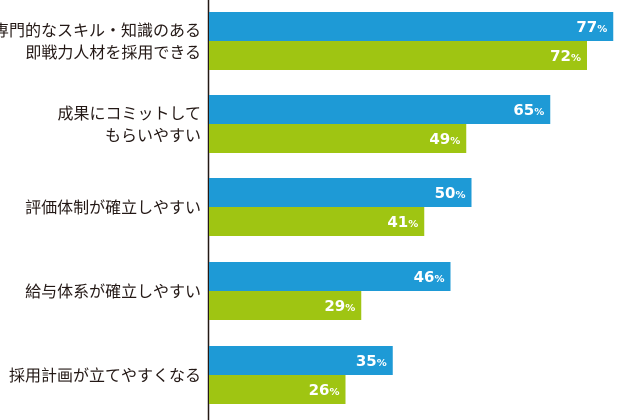 This screenshot has height=420, width=640. I want to click on category-label: 成果にコミットしてもらいやすい, so click(129, 124).